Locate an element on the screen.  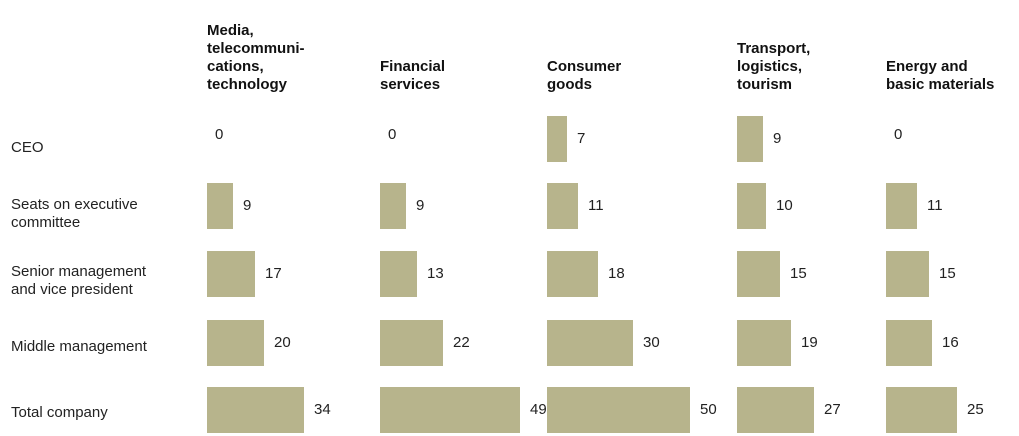
column-header: Consumer goods is located at coordinates (584, 75).